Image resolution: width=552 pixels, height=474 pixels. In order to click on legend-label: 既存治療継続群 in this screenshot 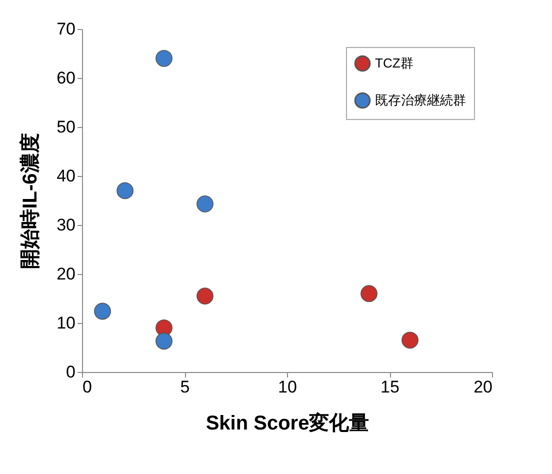, I will do `click(420, 100)`.